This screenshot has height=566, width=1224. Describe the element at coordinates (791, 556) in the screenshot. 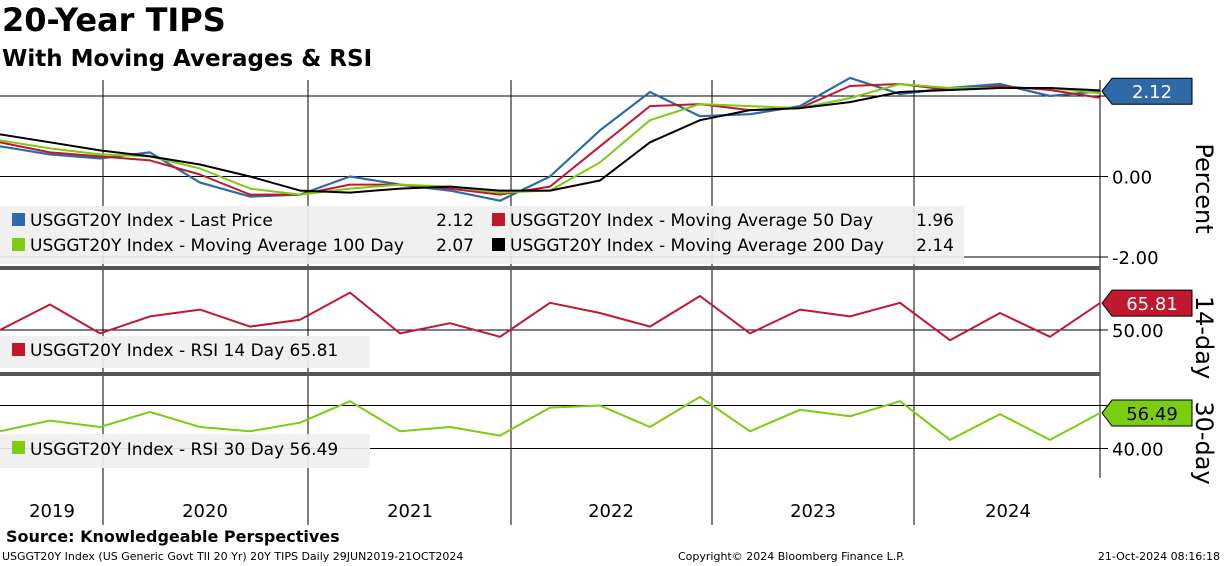

I see `copyright-note: Copyright© 2024 Bloomberg Finance L.P.` at that location.